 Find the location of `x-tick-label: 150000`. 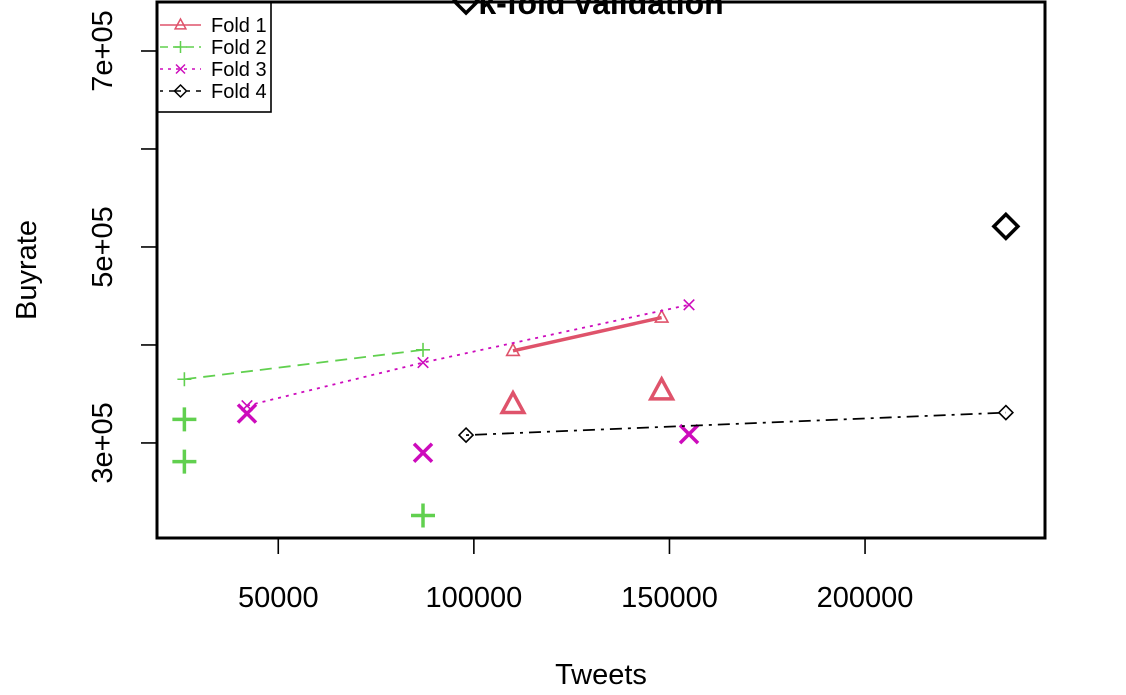

x-tick-label: 150000 is located at coordinates (669, 598).